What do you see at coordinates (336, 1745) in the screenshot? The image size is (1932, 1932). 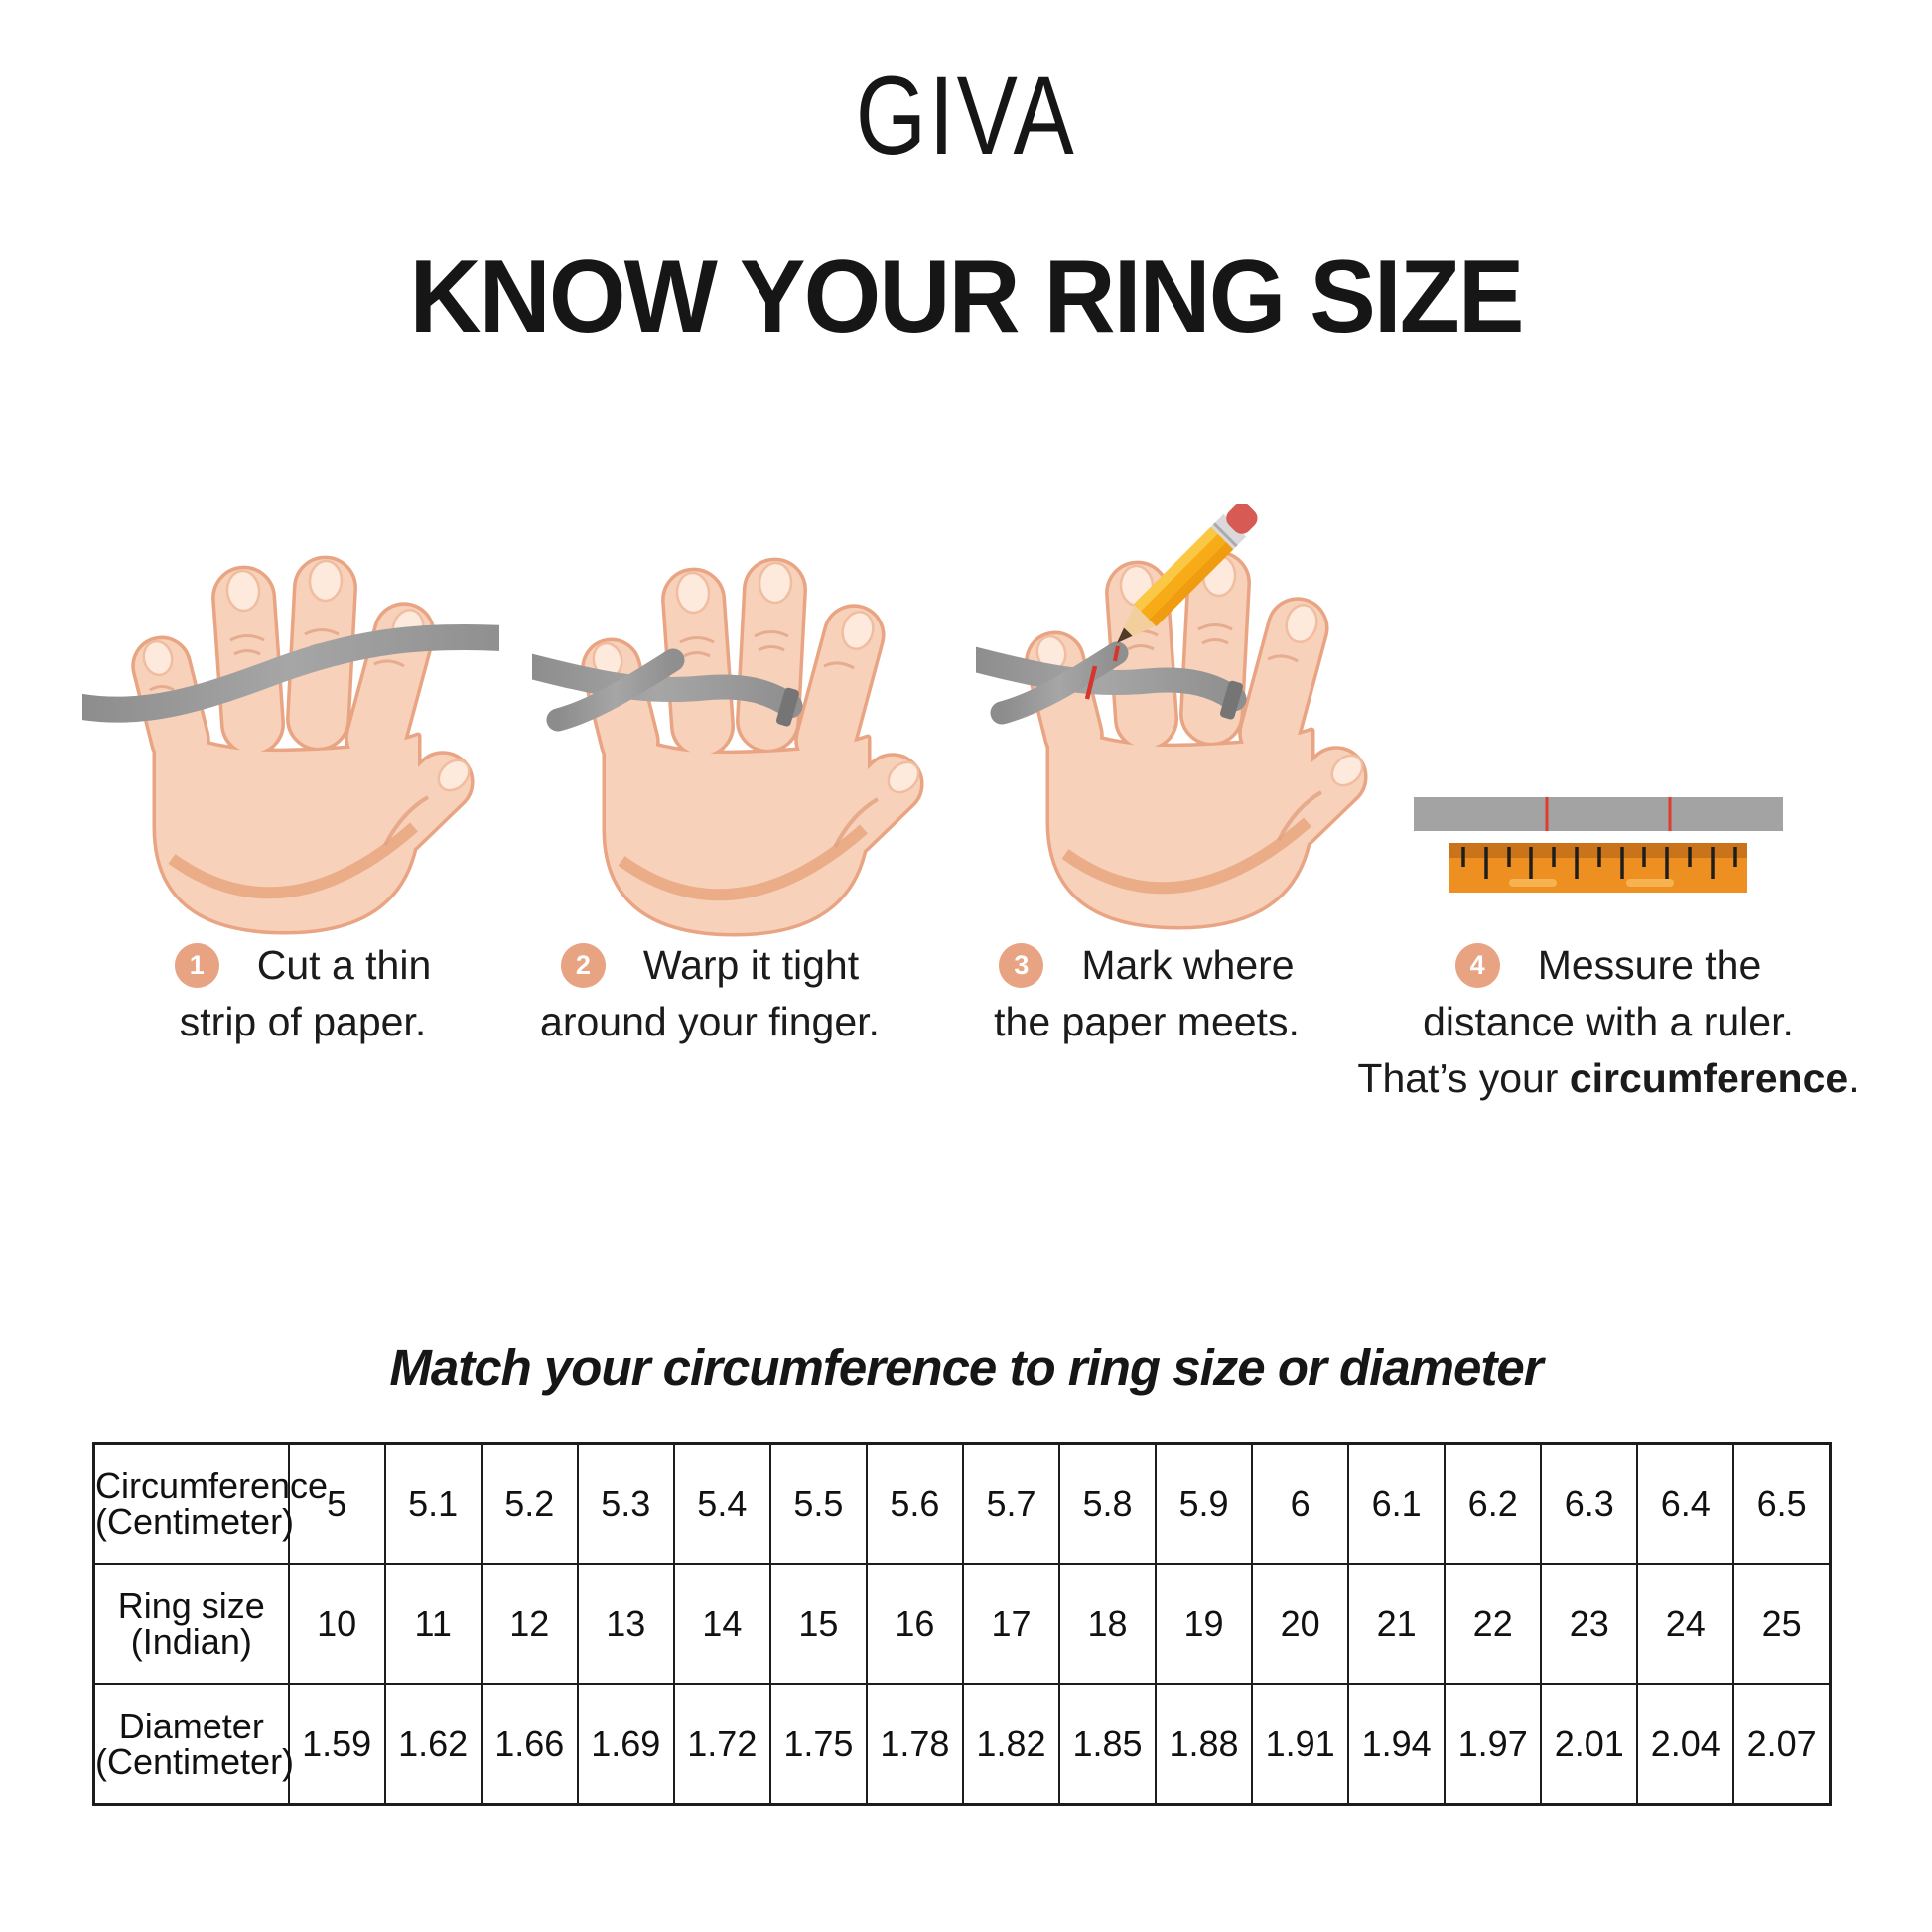 I see `table-cell: 1.59` at bounding box center [336, 1745].